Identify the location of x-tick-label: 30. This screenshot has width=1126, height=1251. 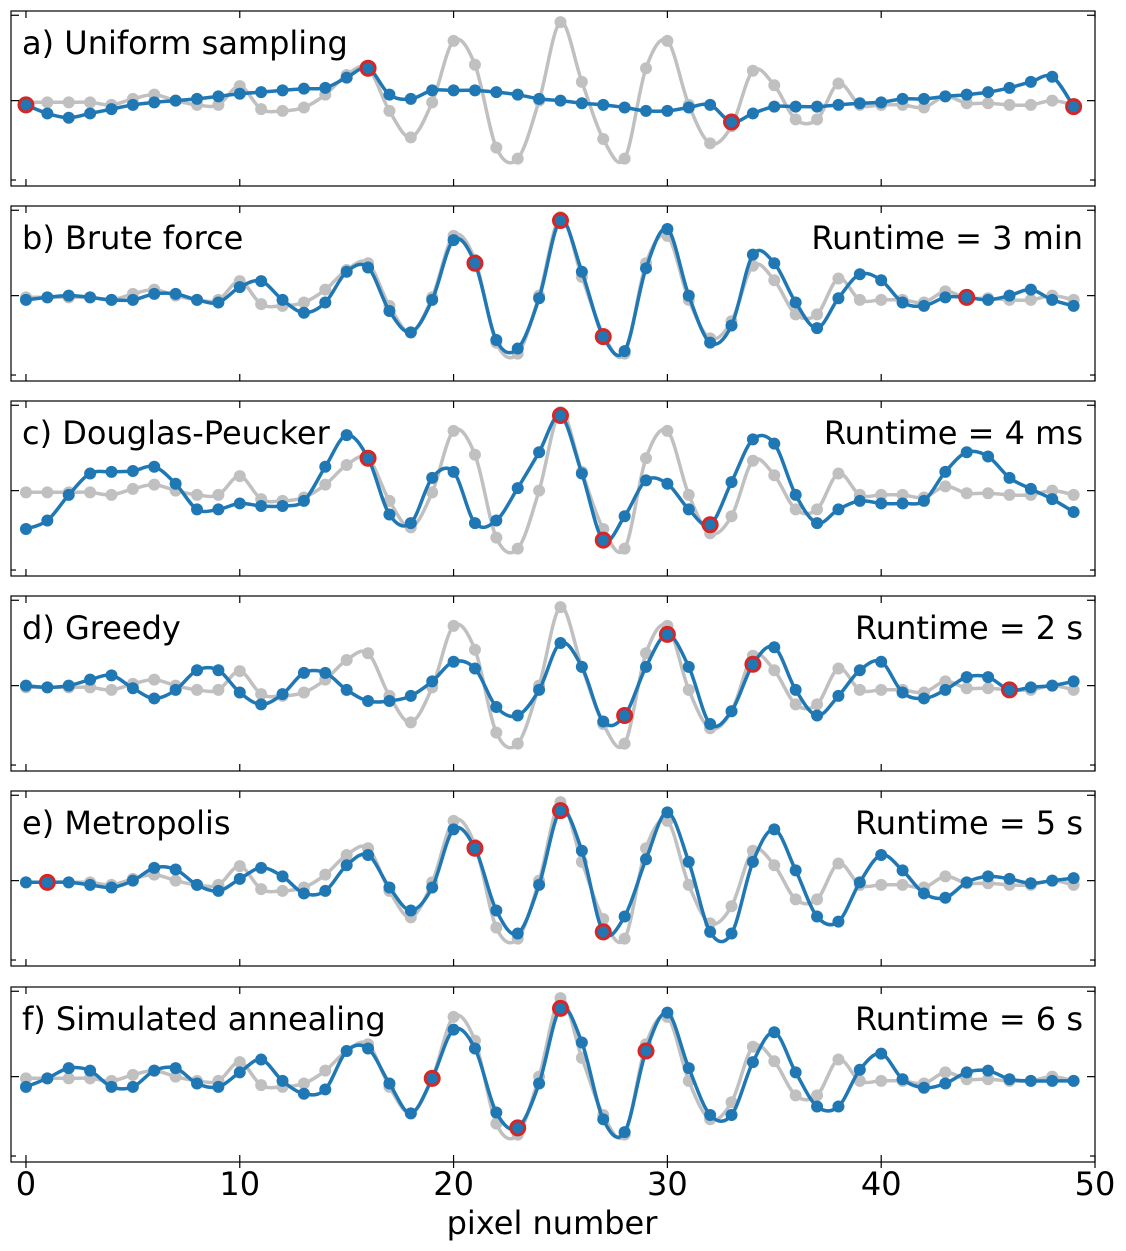
(667, 1184).